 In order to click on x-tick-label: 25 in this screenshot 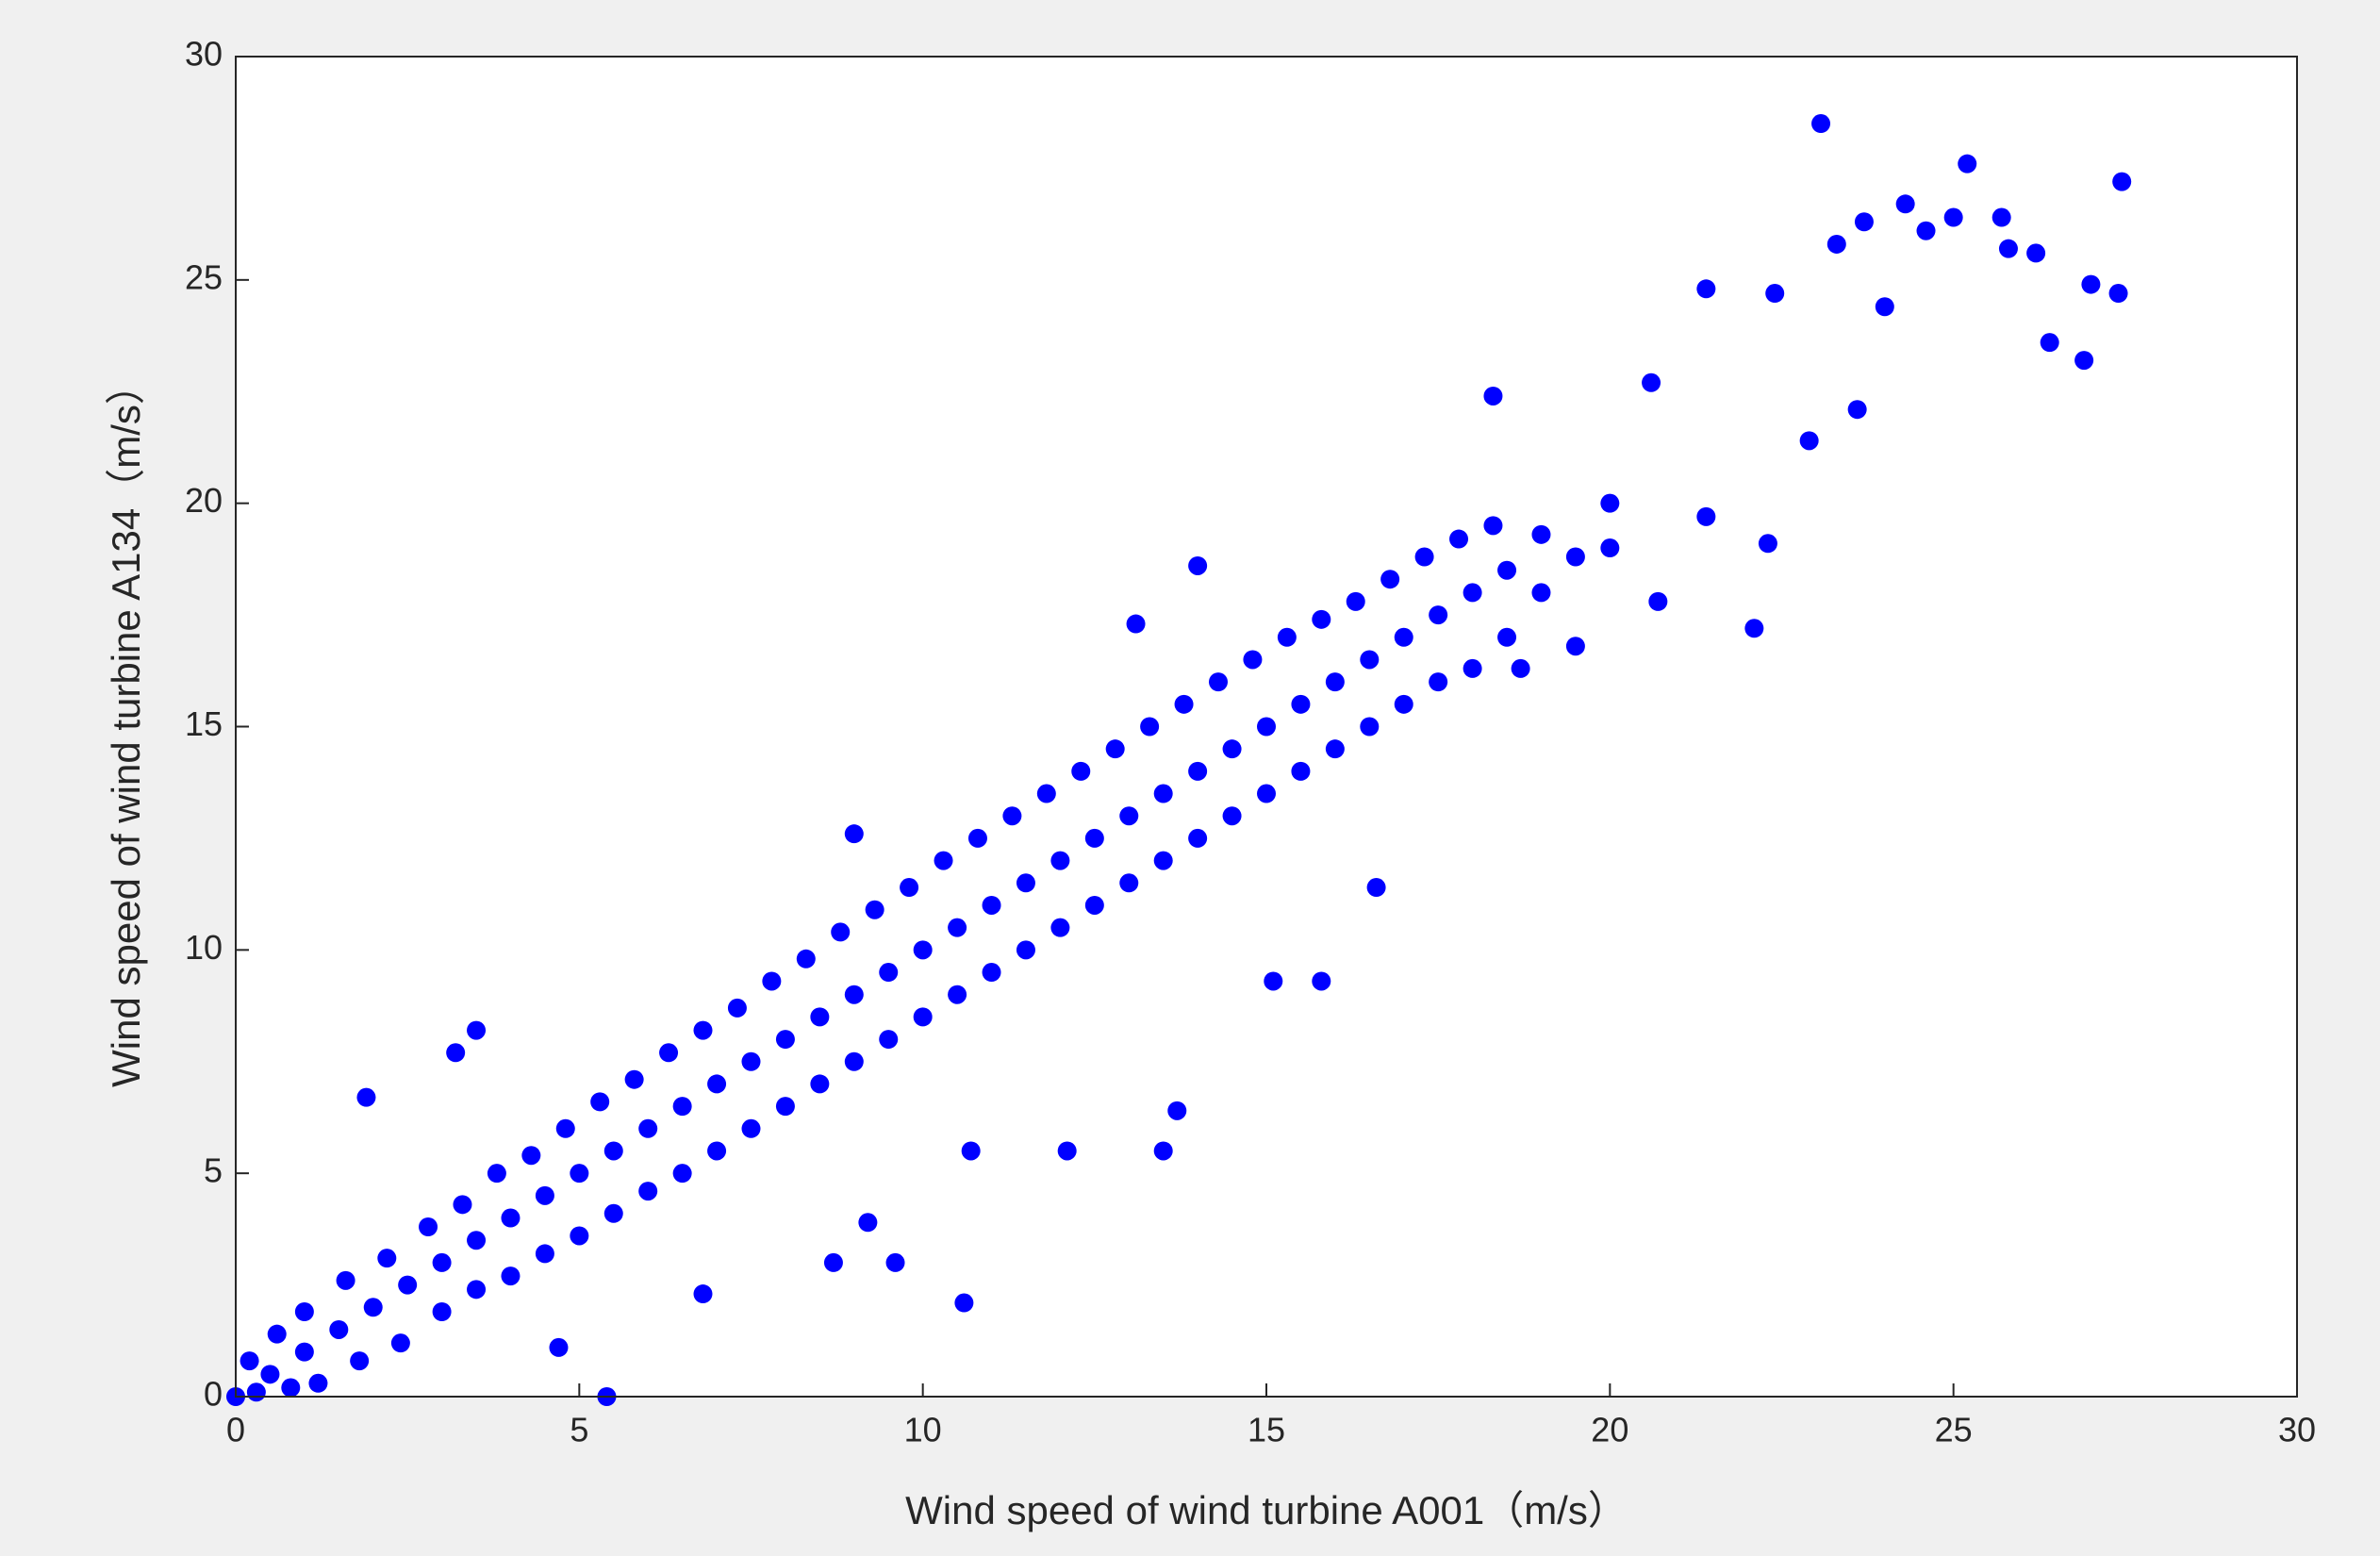, I will do `click(1954, 1430)`.